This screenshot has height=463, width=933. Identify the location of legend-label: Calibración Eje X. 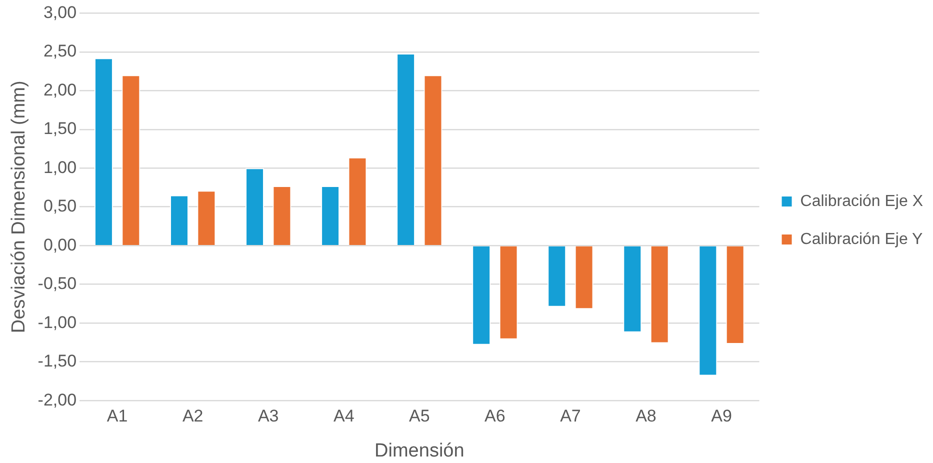
(862, 201).